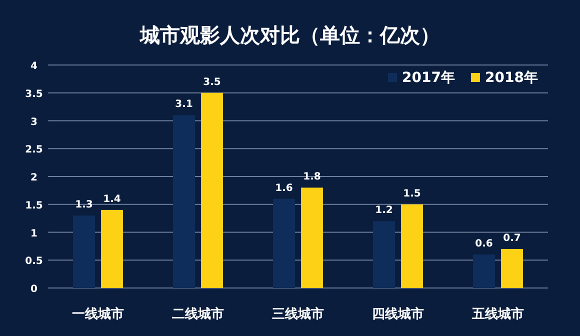 This screenshot has width=580, height=336. I want to click on data-label: 0.6, so click(484, 244).